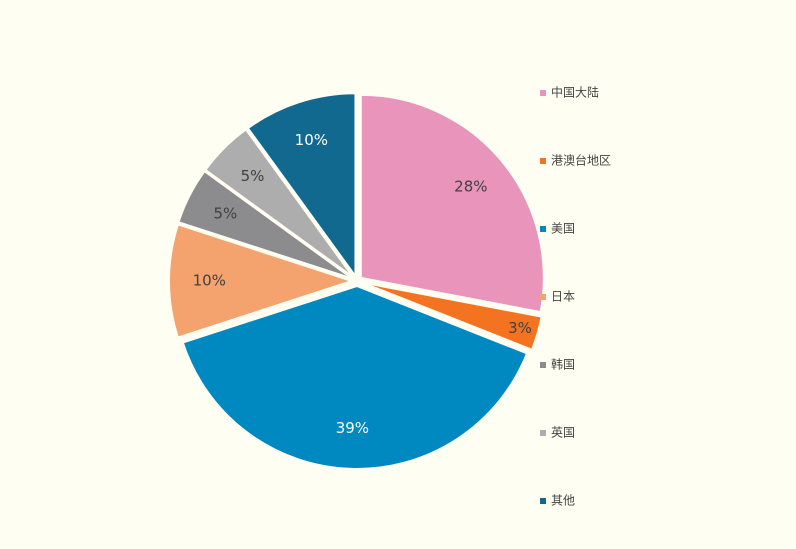 This screenshot has height=549, width=796. Describe the element at coordinates (563, 364) in the screenshot. I see `legend-label: 韩国` at that location.